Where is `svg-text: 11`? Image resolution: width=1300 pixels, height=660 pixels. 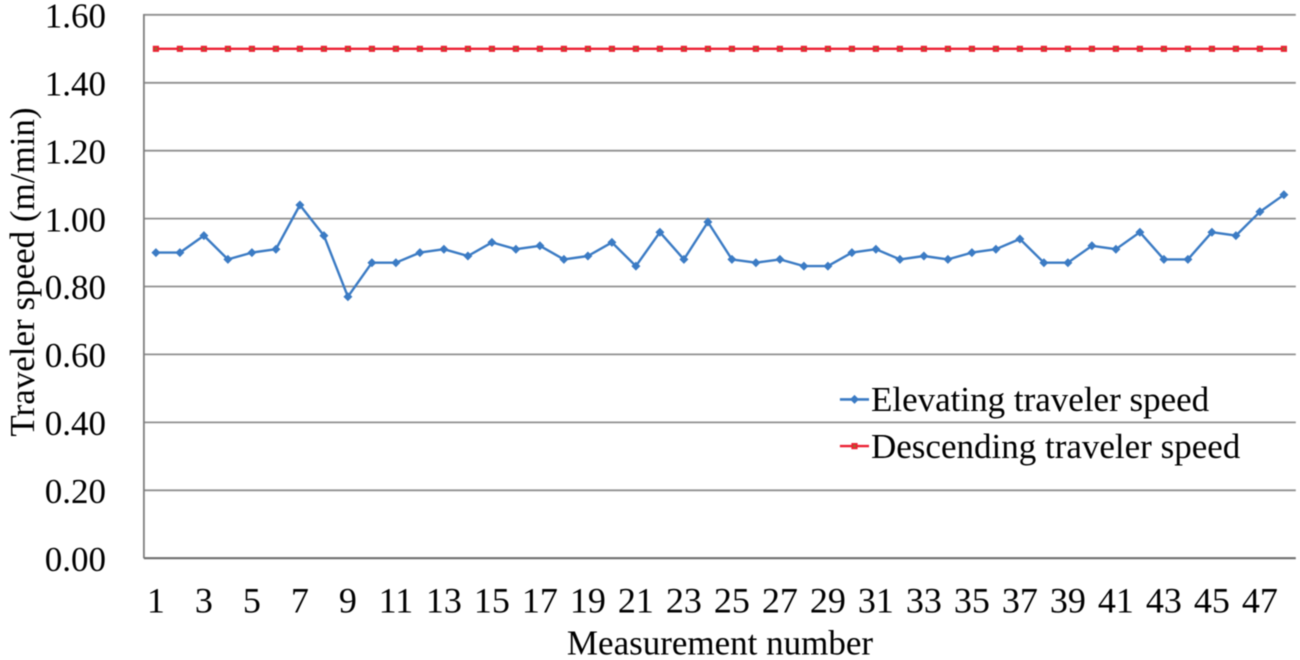
svg-text: 11 is located at coordinates (396, 601).